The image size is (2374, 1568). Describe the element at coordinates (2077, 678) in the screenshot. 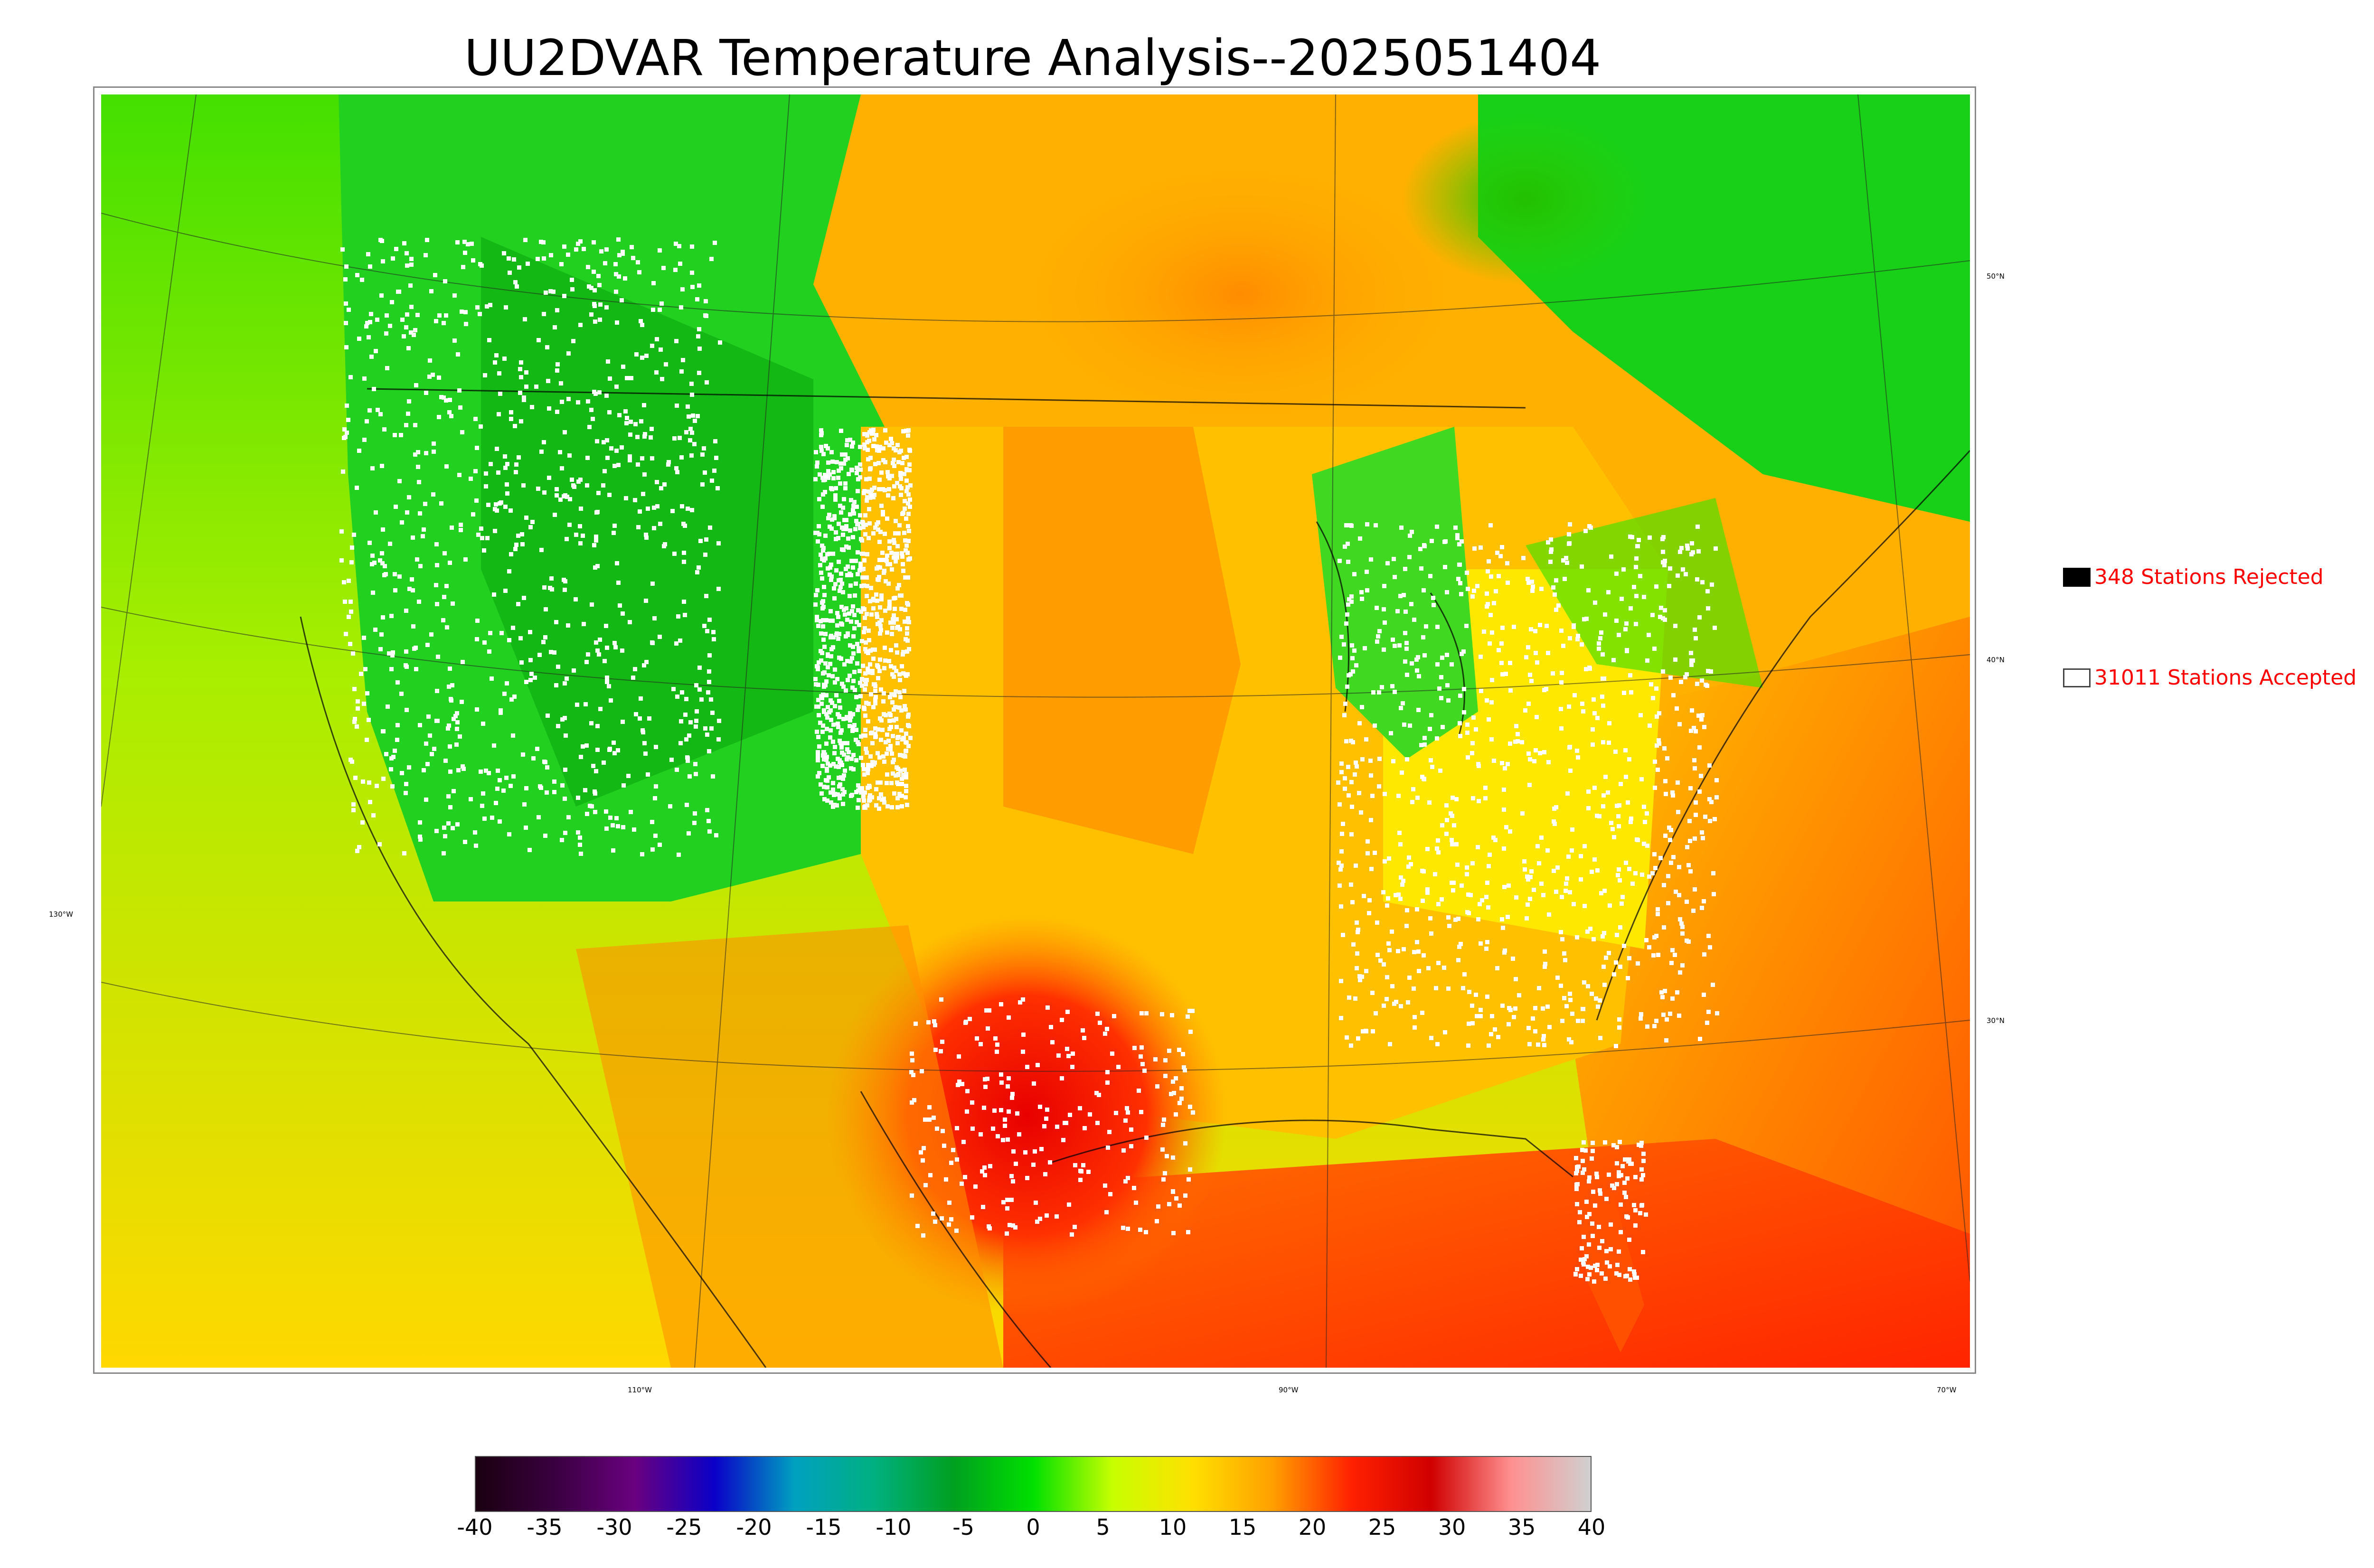

I see `accepted-swatch` at that location.